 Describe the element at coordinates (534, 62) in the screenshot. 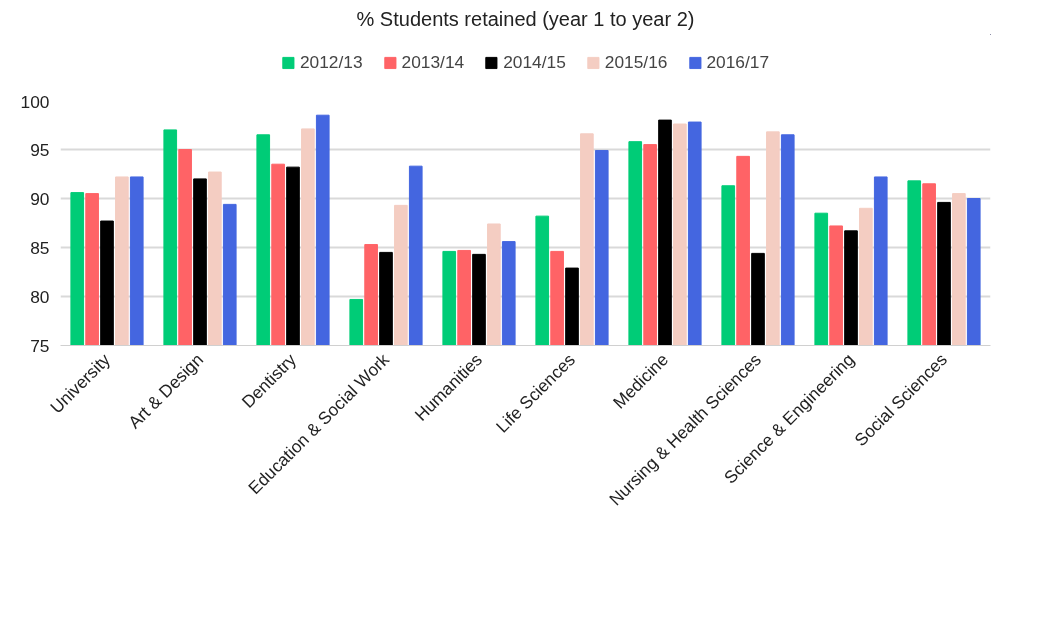

I see `legend-label: 2014/15` at that location.